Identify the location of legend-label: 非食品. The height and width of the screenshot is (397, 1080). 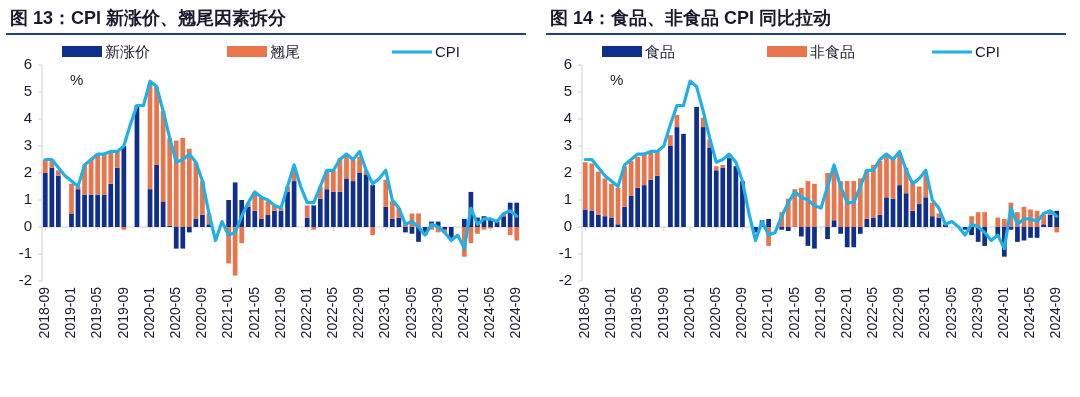
(832, 51).